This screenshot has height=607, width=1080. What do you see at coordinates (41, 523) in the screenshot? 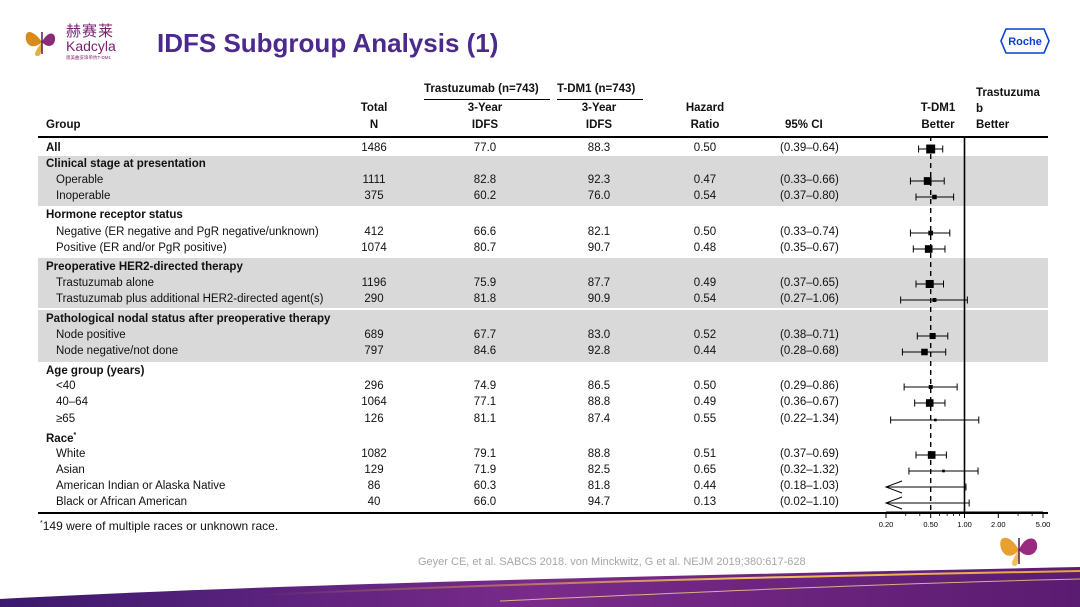
I see `footnote-mark: *` at bounding box center [41, 523].